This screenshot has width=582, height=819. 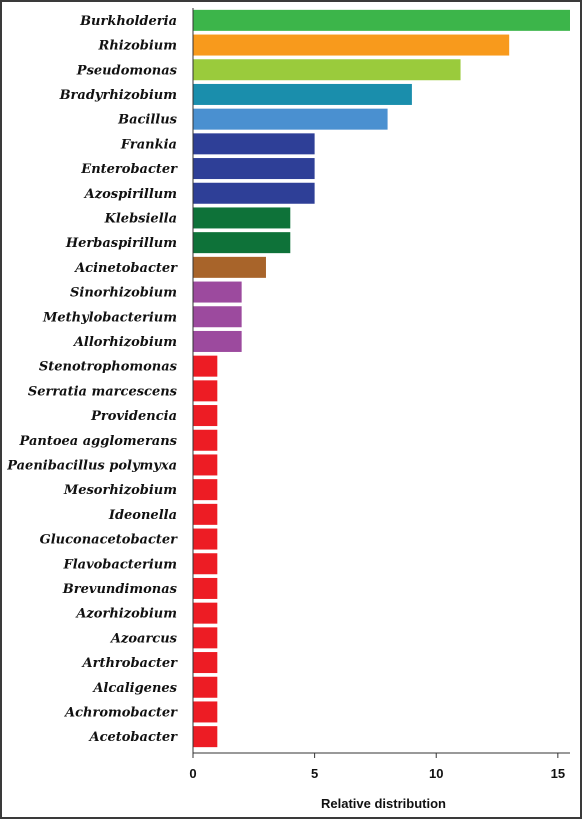 What do you see at coordinates (119, 564) in the screenshot?
I see `category-label: Flavobacterium` at bounding box center [119, 564].